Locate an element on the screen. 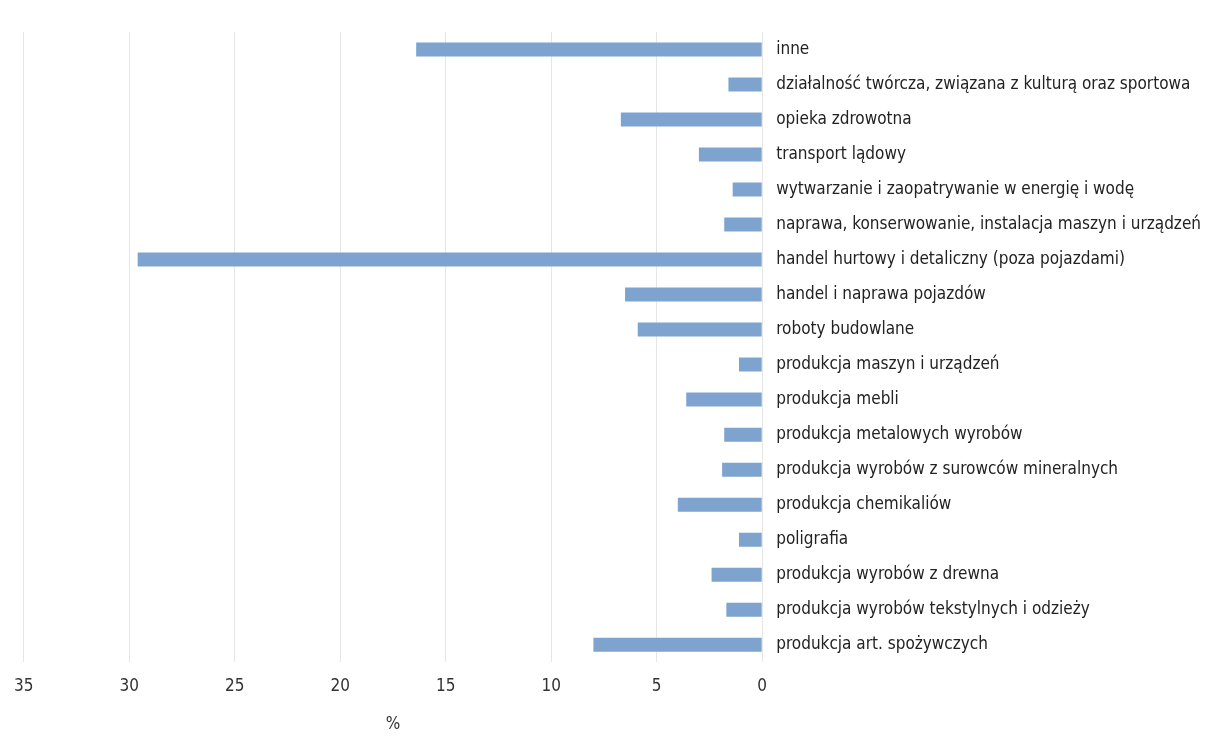 Image resolution: width=1225 pixels, height=744 pixels. y-tick-label: handel hurtowy i detaliczny (poza pojazdami) is located at coordinates (950, 257).